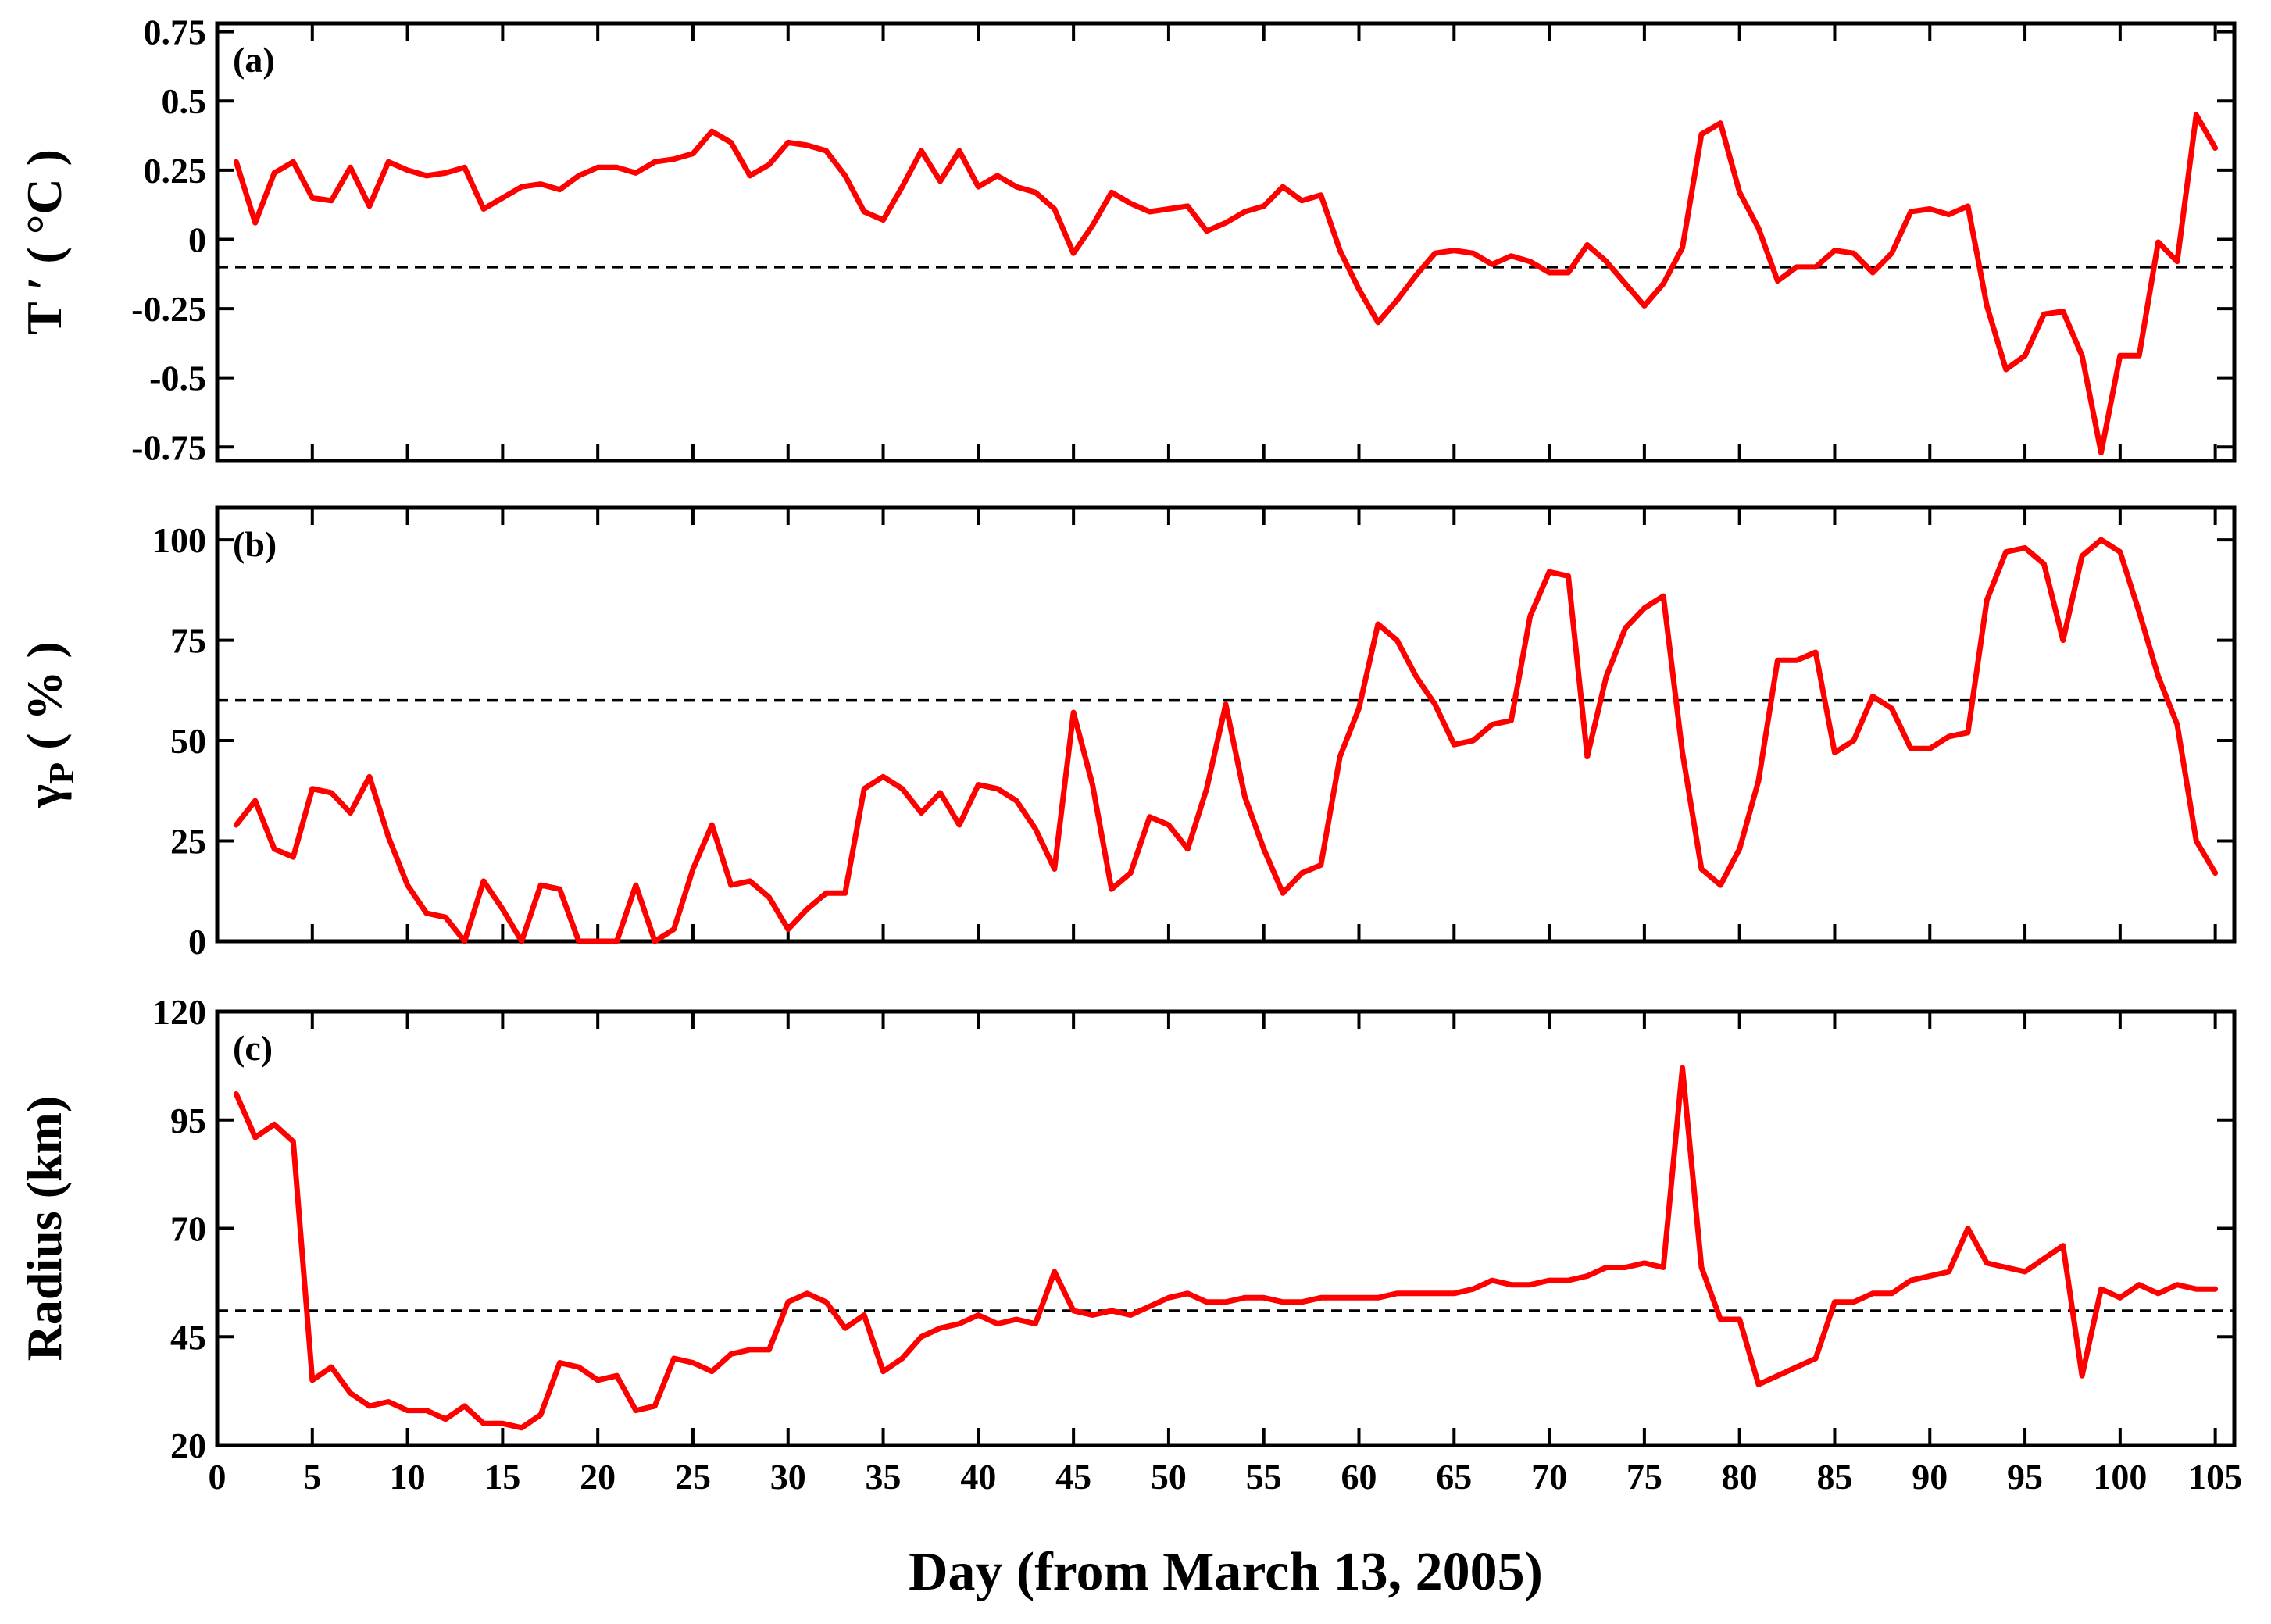 Image resolution: width=2271 pixels, height=1624 pixels. Describe the element at coordinates (175, 32) in the screenshot. I see `y-tick-label: 0.75` at that location.